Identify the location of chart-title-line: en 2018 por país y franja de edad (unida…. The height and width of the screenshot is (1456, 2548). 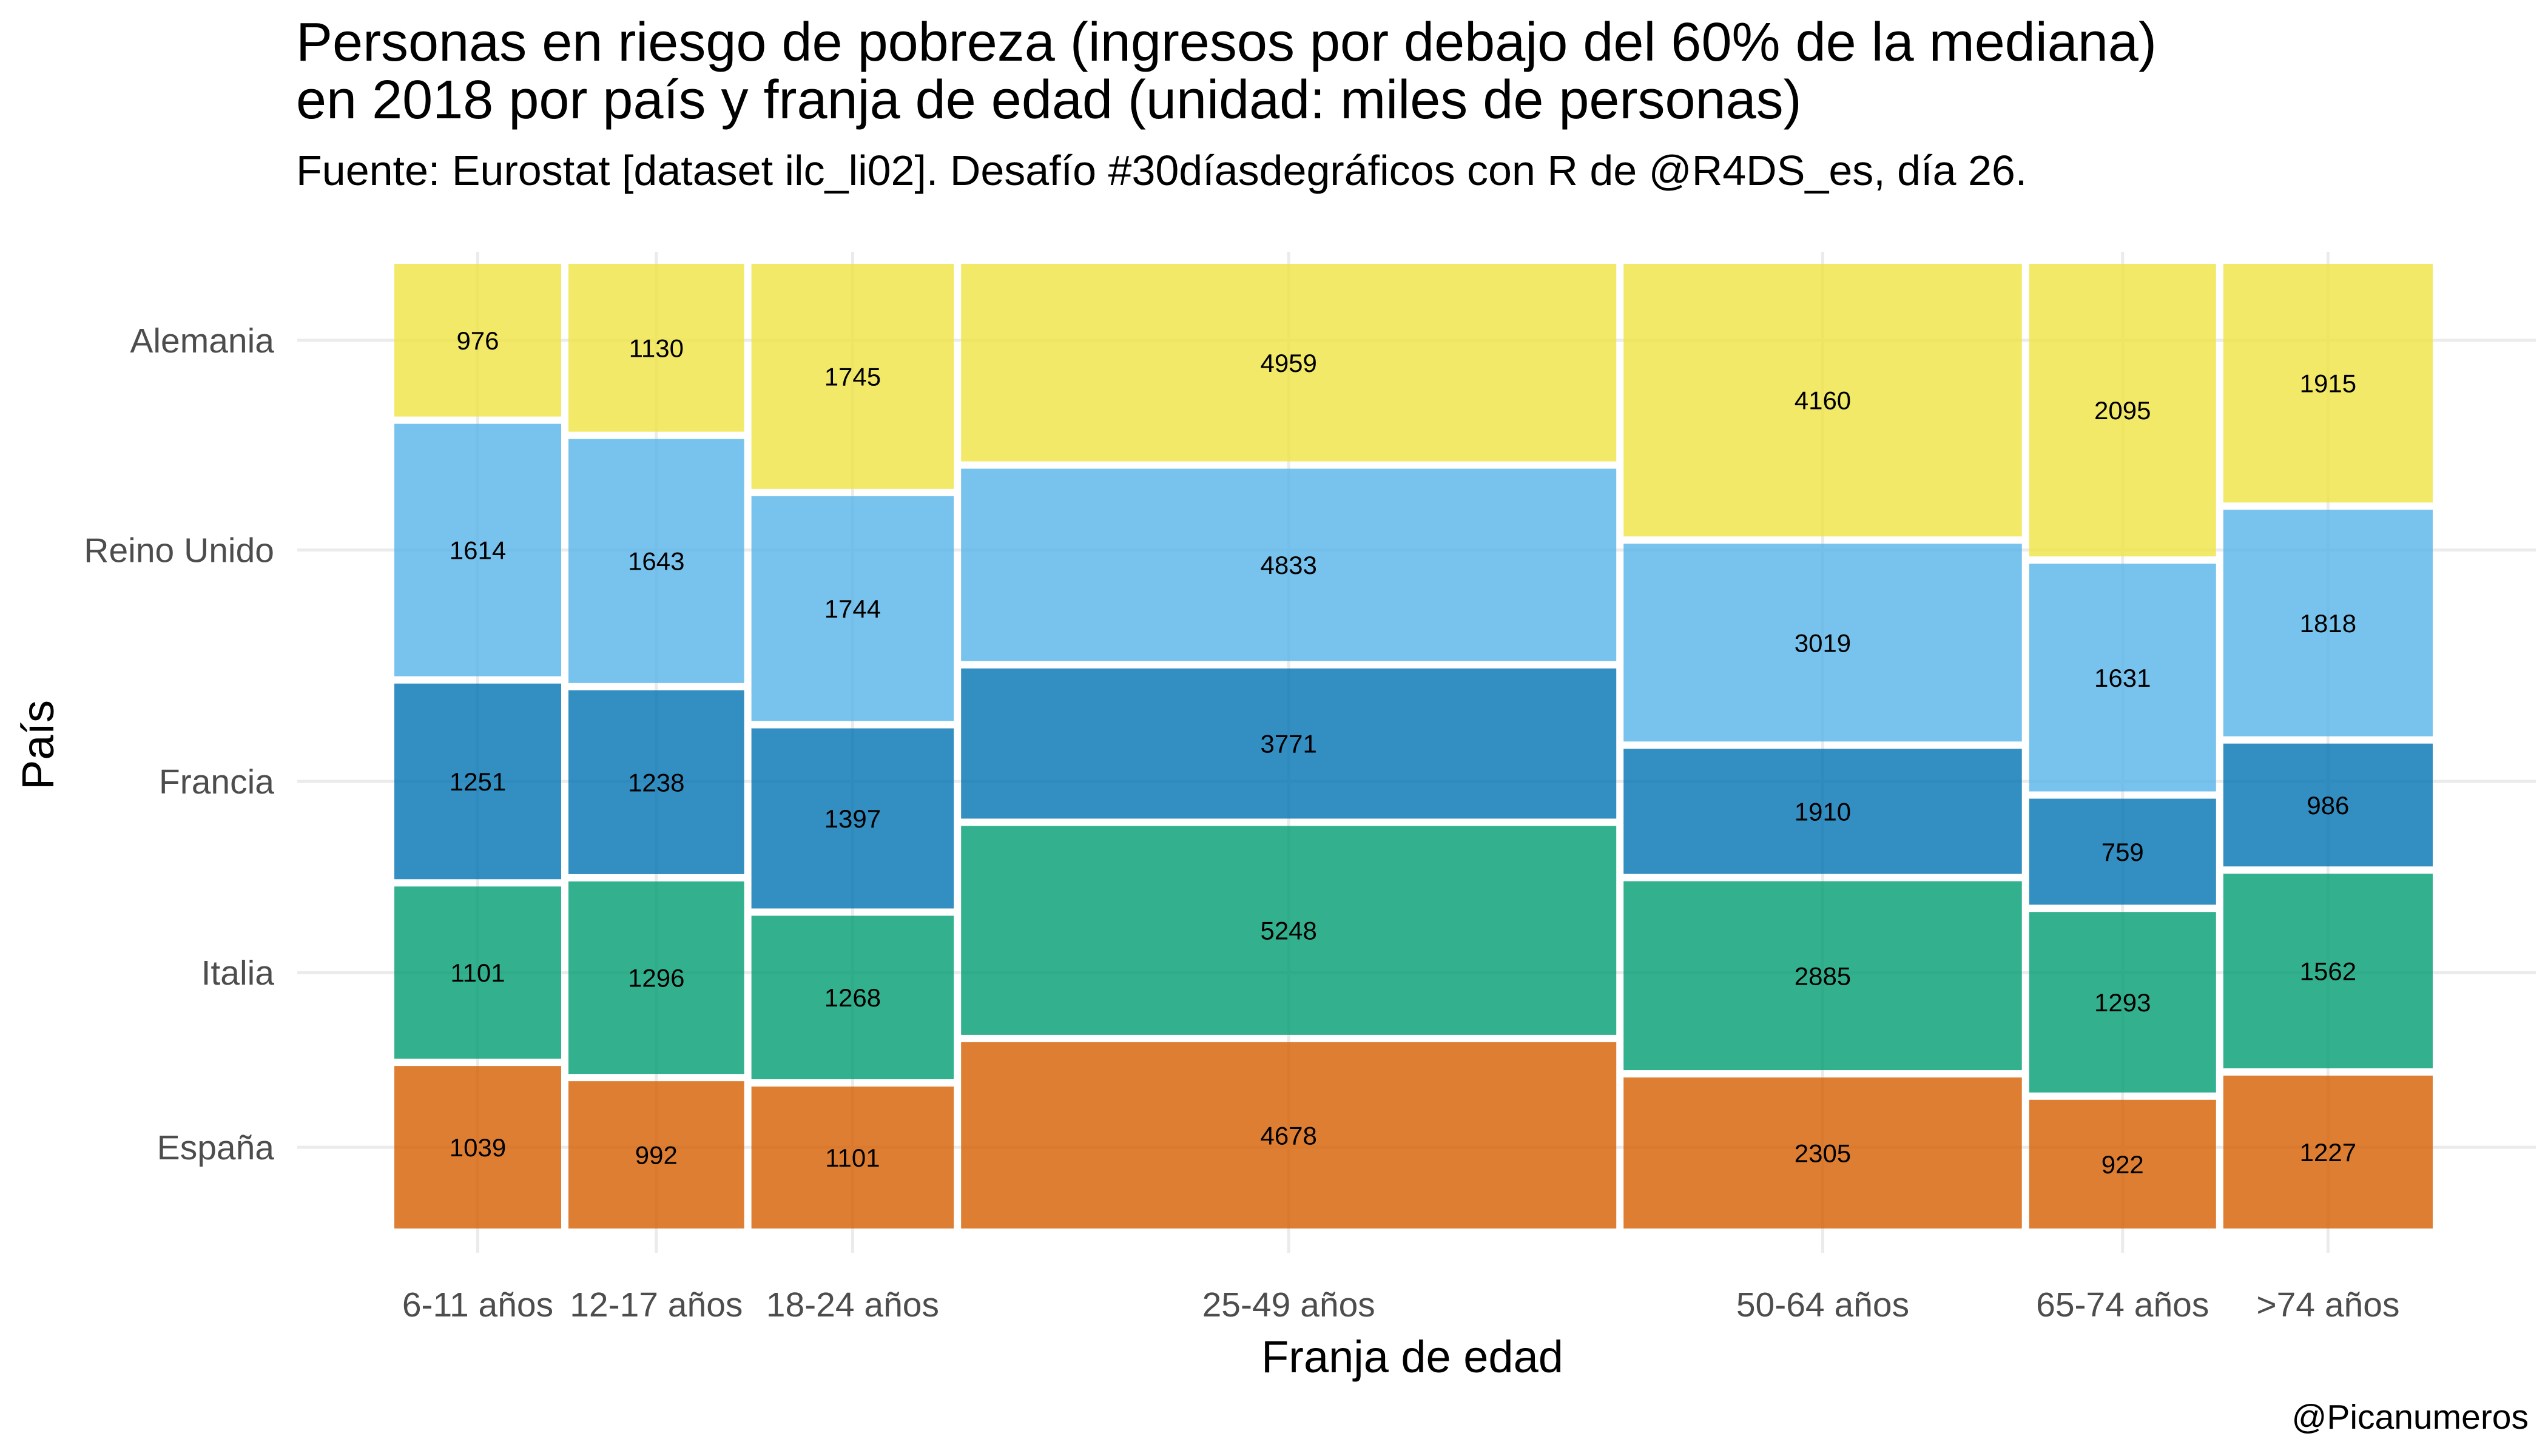
(1049, 100).